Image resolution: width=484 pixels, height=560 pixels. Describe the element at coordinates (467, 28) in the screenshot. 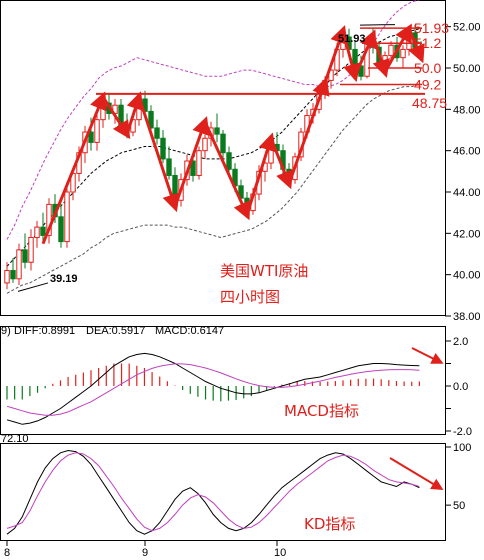

I see `price-tick-label: 52.00` at that location.